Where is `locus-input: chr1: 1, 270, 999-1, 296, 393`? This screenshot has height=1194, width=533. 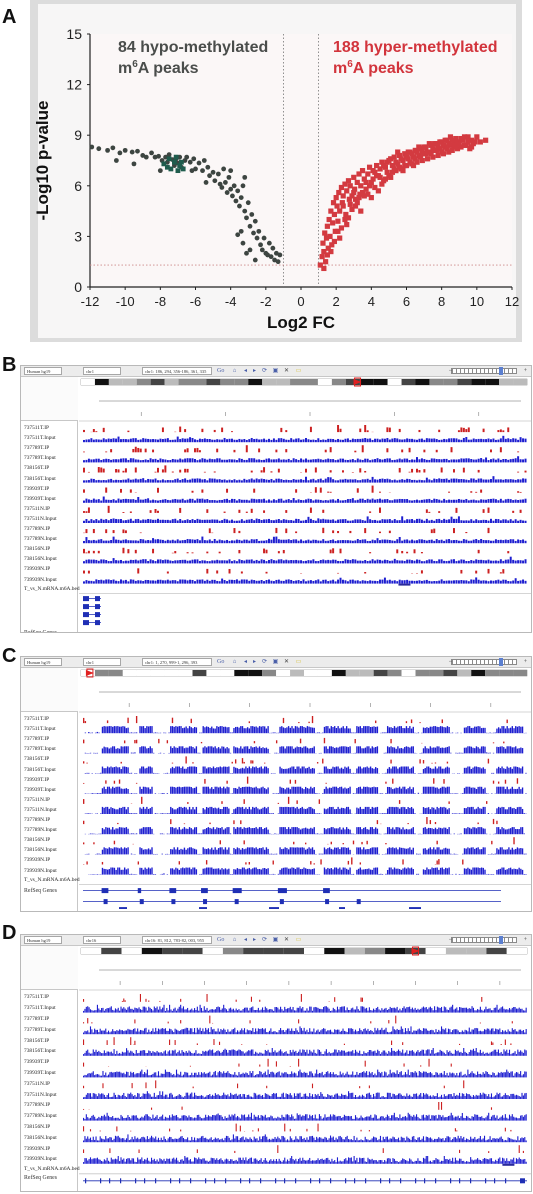 locus-input: chr1: 1, 270, 999-1, 296, 393 is located at coordinates (177, 662).